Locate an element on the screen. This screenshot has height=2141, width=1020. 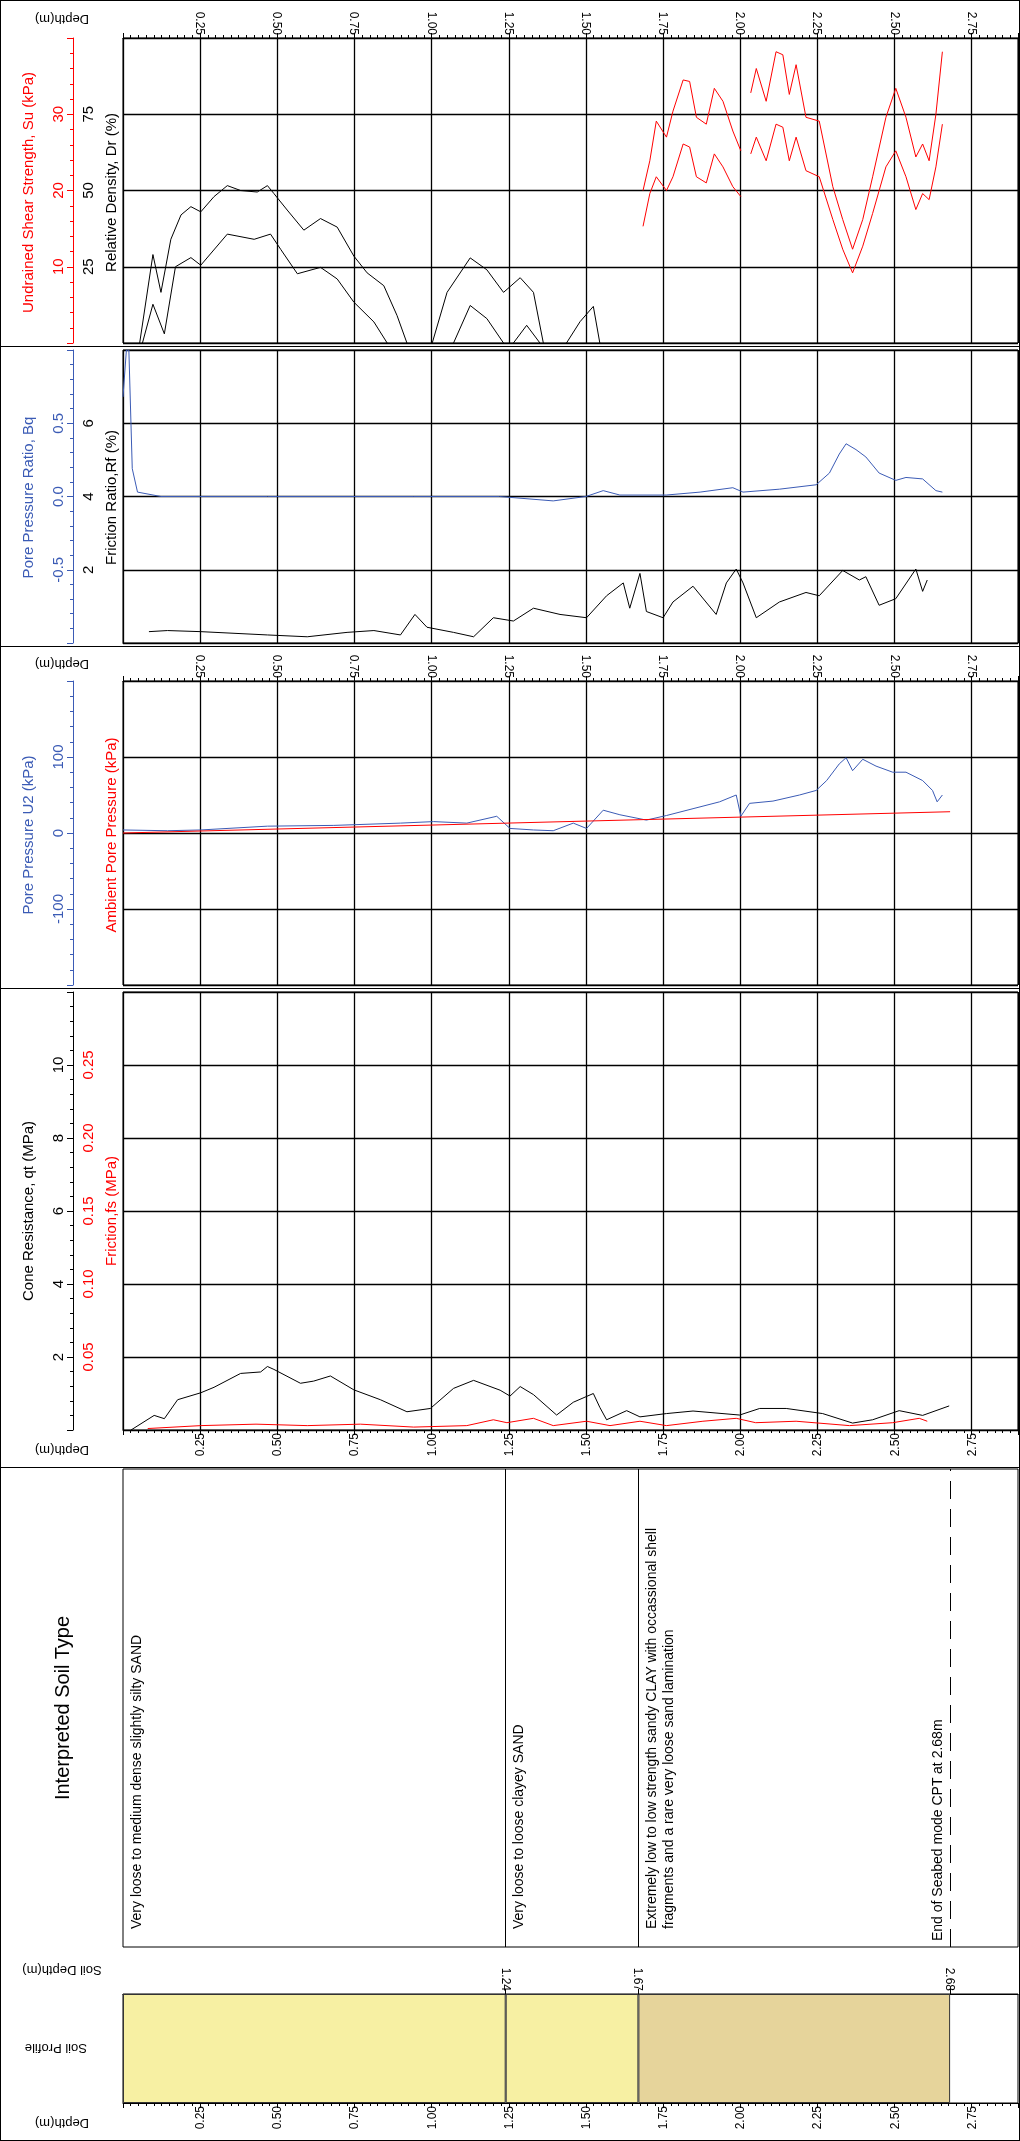
x2-tick-label: 2.68 is located at coordinates (950, 1979).